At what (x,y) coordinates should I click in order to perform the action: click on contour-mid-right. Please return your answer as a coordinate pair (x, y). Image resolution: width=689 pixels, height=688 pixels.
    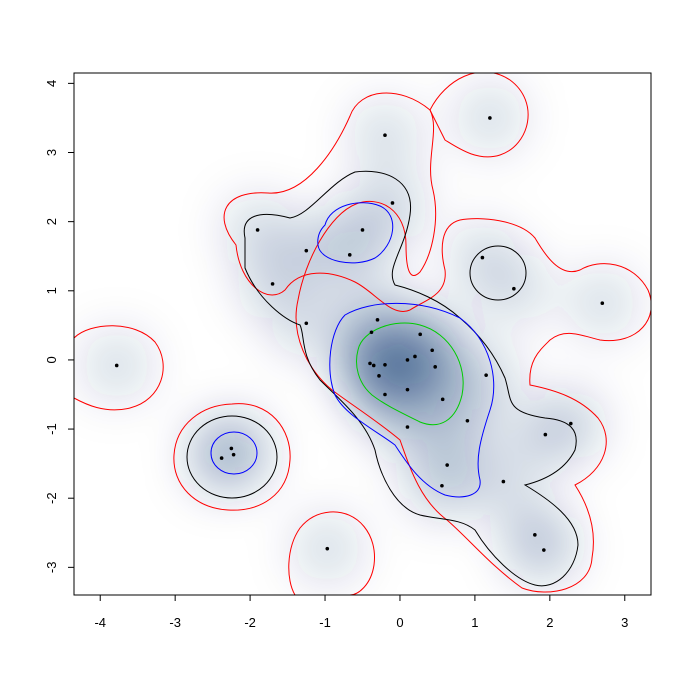
    Looking at the image, I should click on (498, 273).